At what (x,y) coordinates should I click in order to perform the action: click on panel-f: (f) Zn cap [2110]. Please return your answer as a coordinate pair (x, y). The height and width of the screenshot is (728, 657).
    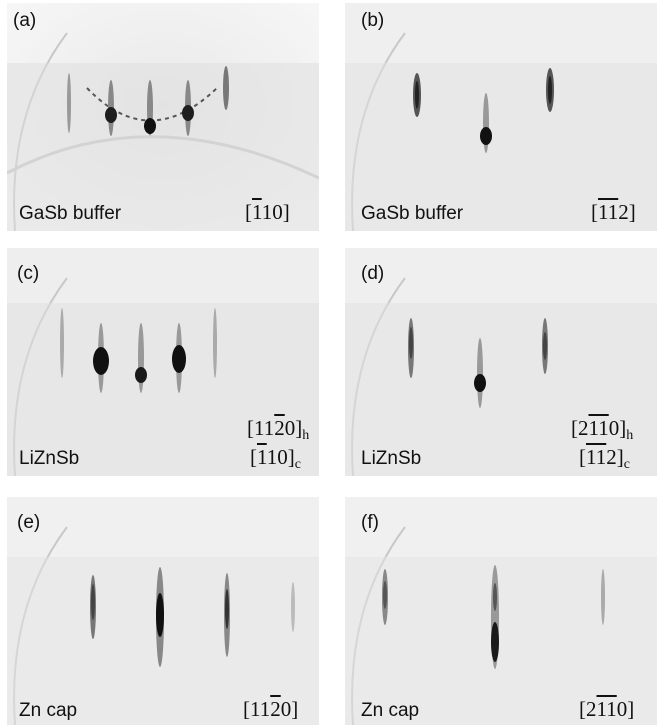
    Looking at the image, I should click on (501, 611).